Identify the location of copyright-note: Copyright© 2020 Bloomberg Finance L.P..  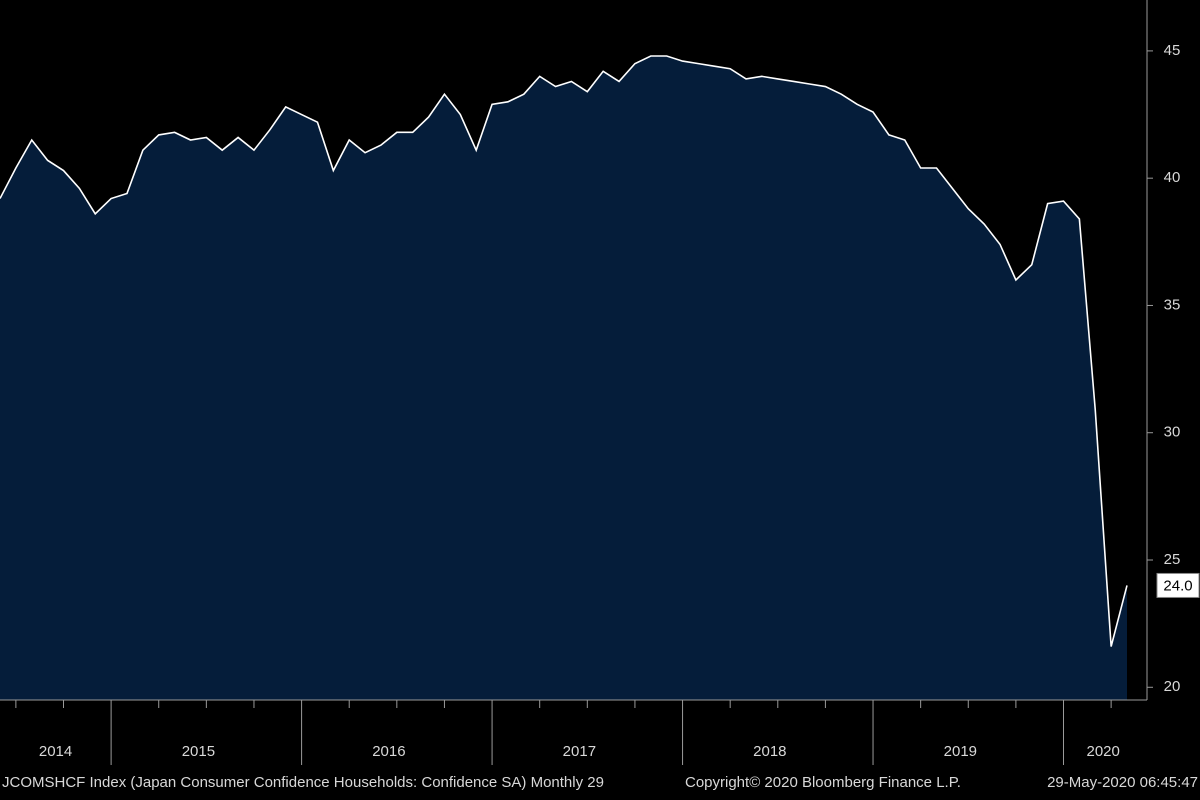
(823, 782).